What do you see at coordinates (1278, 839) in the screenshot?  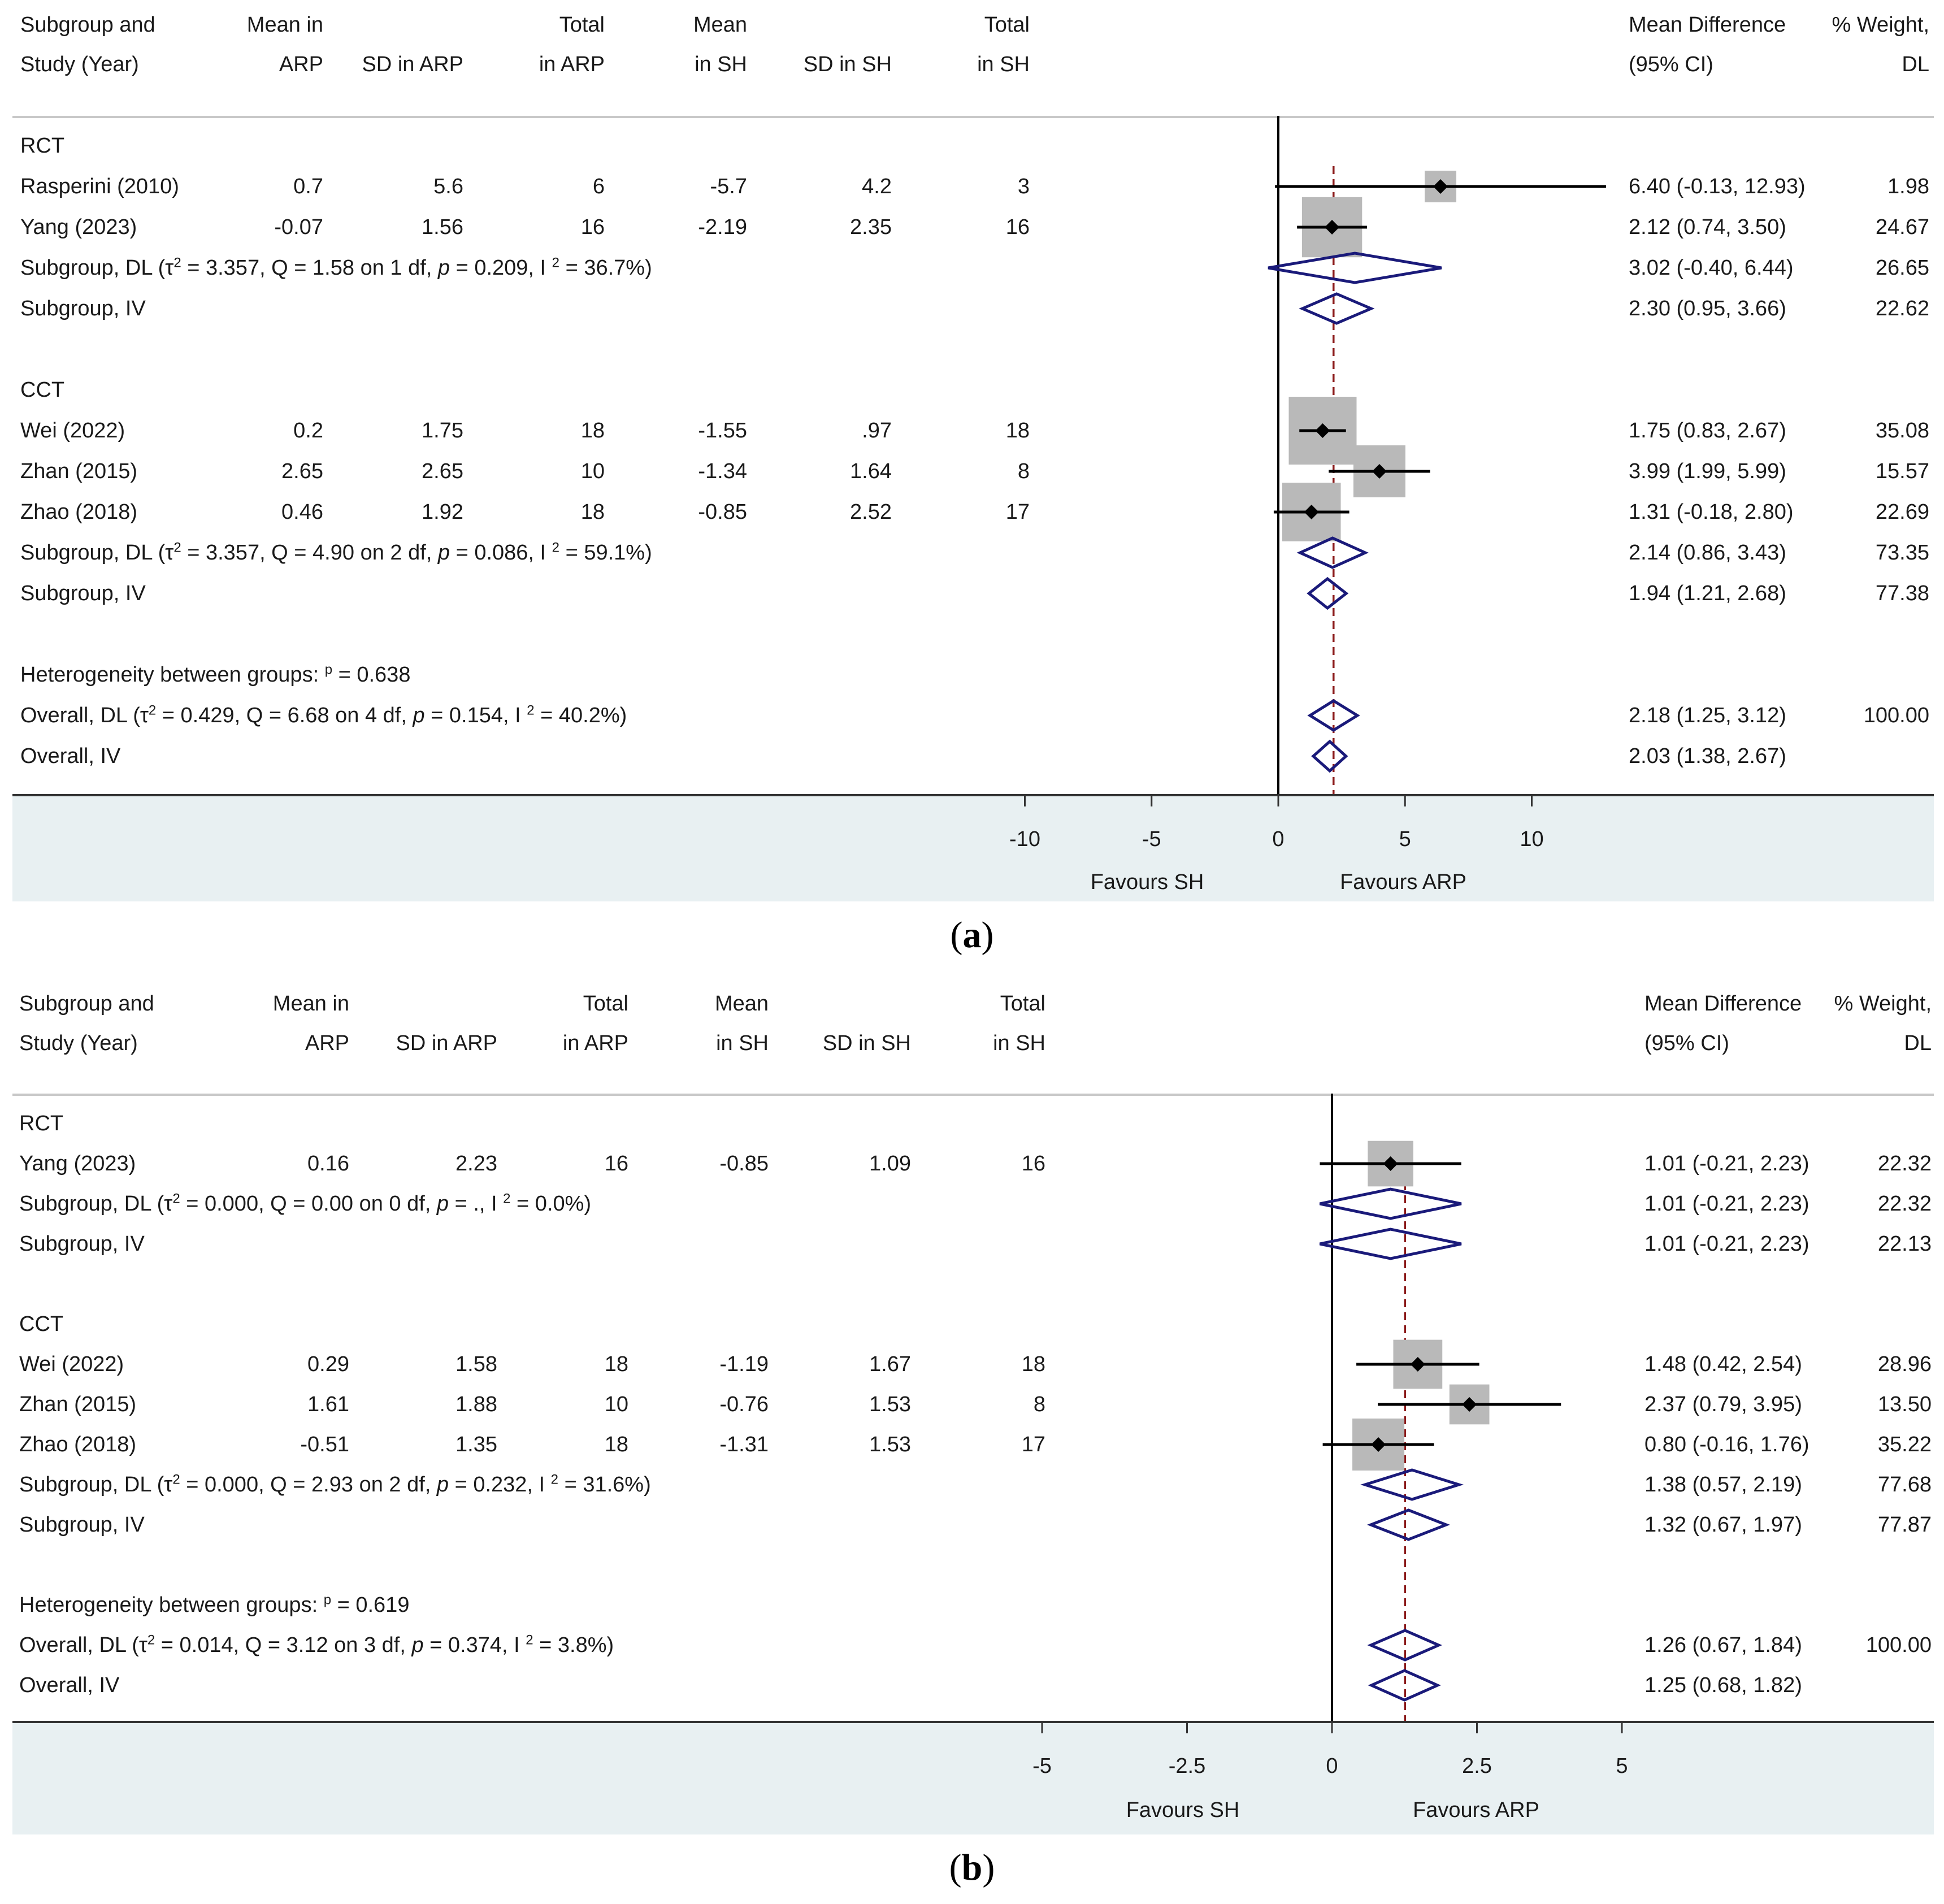 I see `x-tick-label: 0` at bounding box center [1278, 839].